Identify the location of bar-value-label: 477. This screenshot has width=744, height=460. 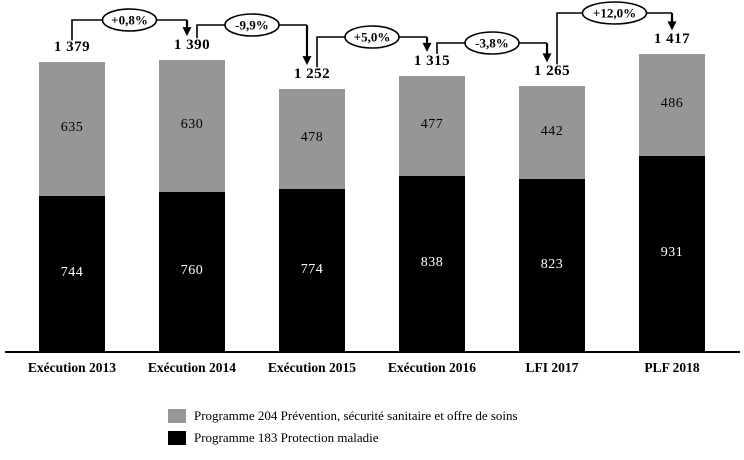
(432, 124).